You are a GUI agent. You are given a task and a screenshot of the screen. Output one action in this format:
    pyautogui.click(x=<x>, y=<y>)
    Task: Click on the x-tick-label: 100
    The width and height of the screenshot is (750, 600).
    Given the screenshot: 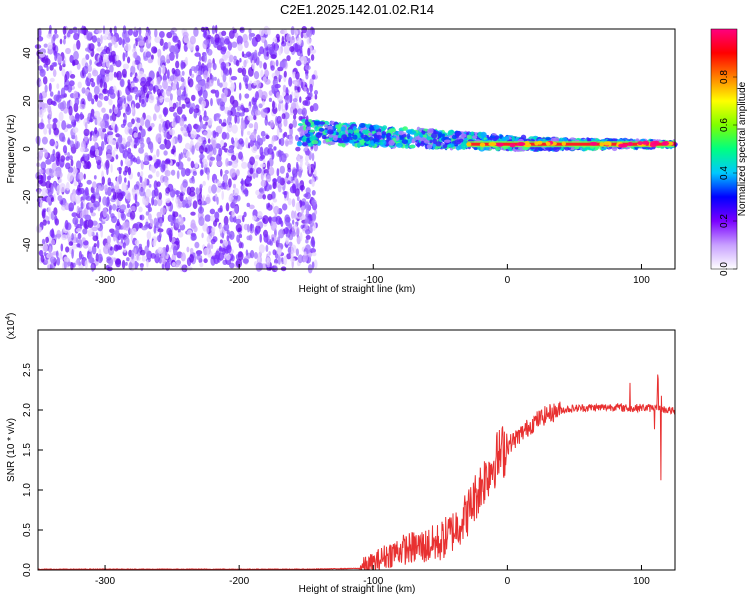 What is the action you would take?
    pyautogui.click(x=641, y=280)
    